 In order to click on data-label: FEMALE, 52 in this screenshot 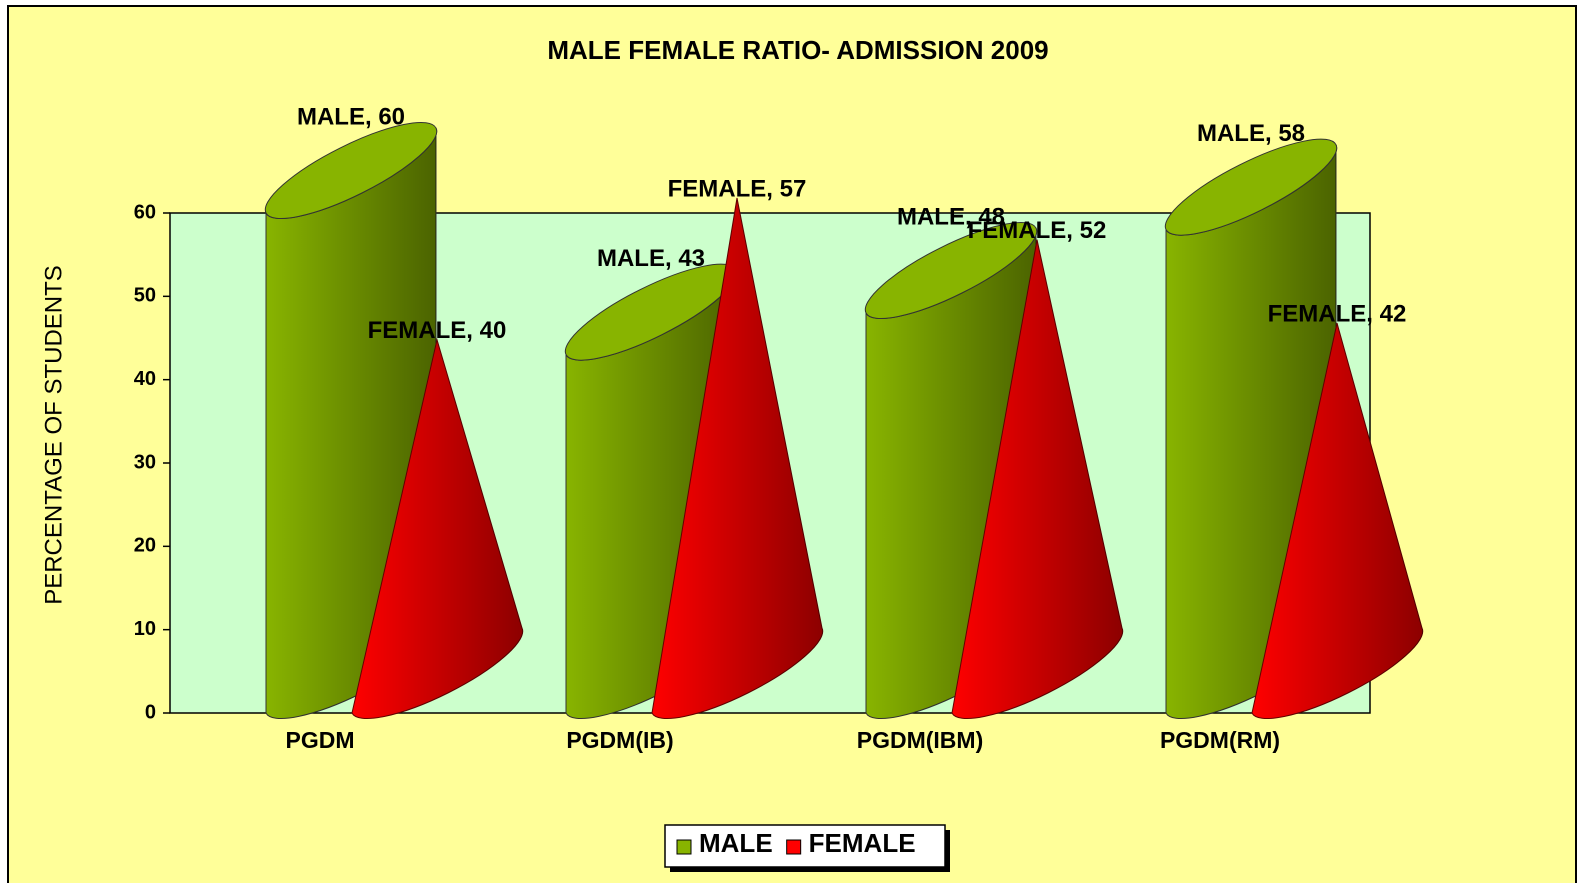, I will do `click(1037, 230)`.